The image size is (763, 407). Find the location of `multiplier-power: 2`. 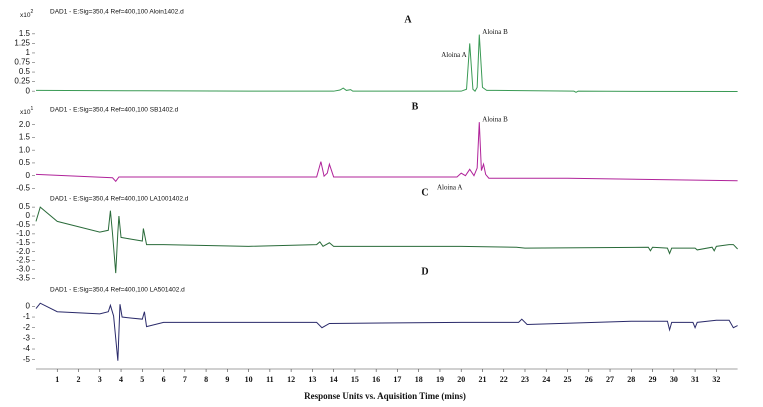

multiplier-power: 2 is located at coordinates (31, 12).